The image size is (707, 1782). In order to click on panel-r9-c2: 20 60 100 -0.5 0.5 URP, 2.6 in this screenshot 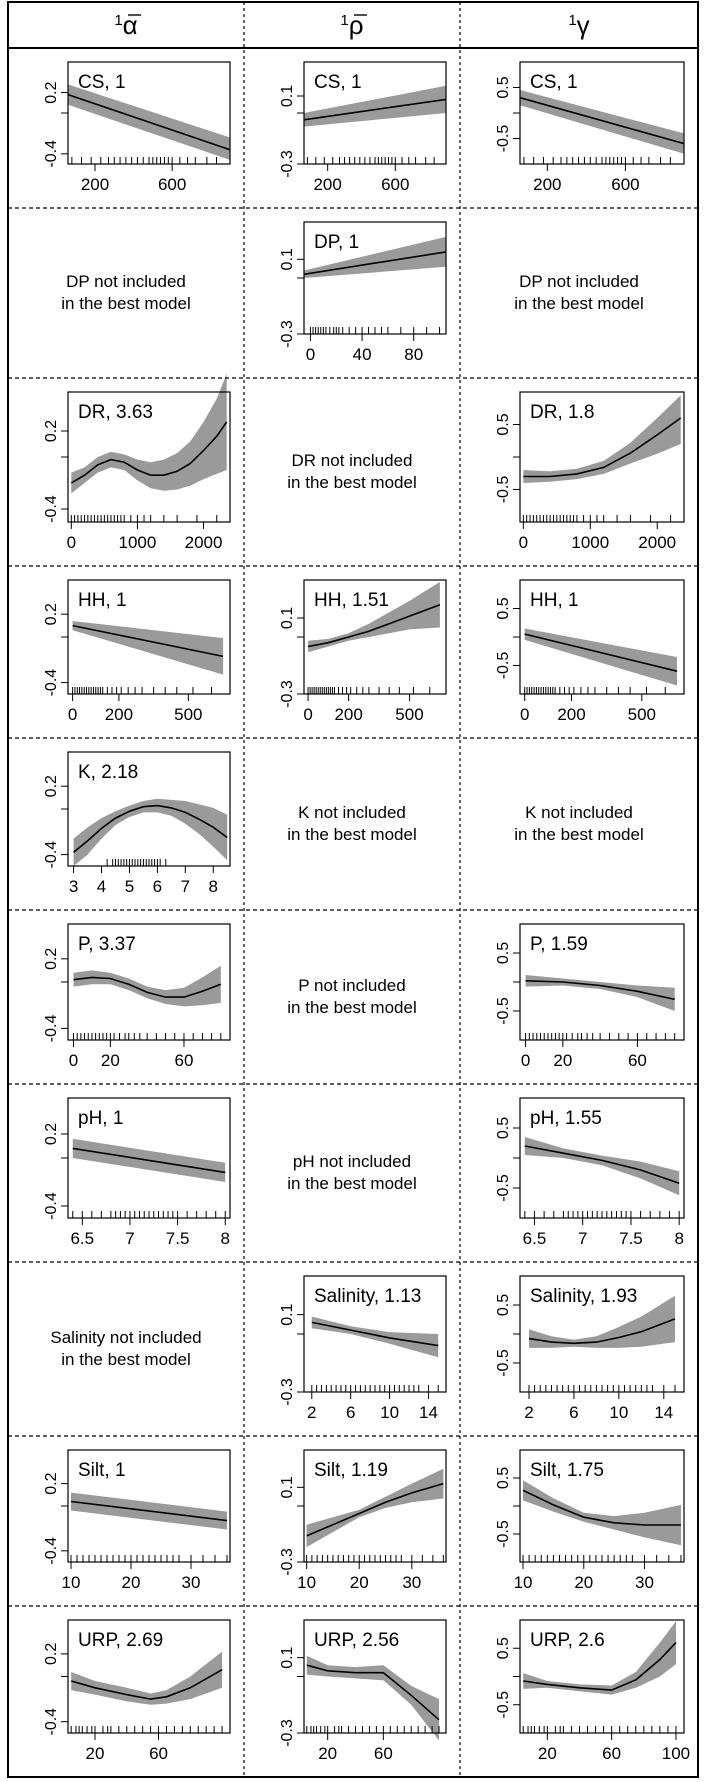, I will do `click(592, 1691)`.